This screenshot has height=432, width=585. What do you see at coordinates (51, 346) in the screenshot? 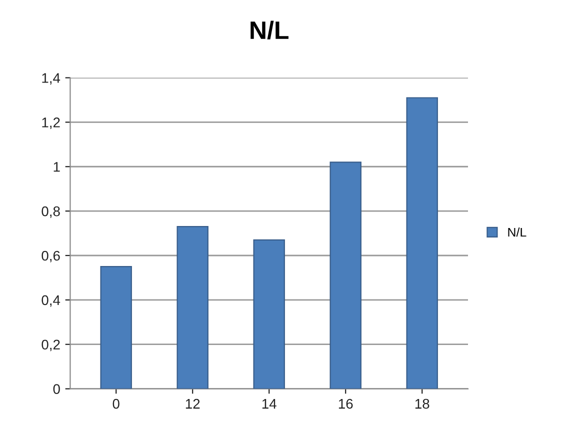
I see `y-tick-label: 0,2` at bounding box center [51, 346].